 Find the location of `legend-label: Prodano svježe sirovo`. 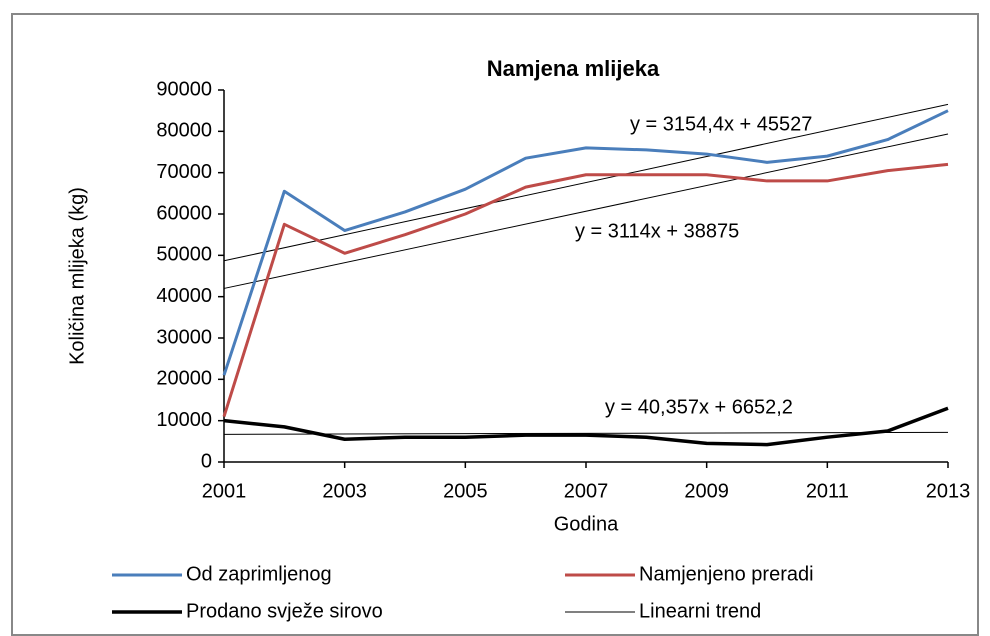

legend-label: Prodano svježe sirovo is located at coordinates (284, 611).